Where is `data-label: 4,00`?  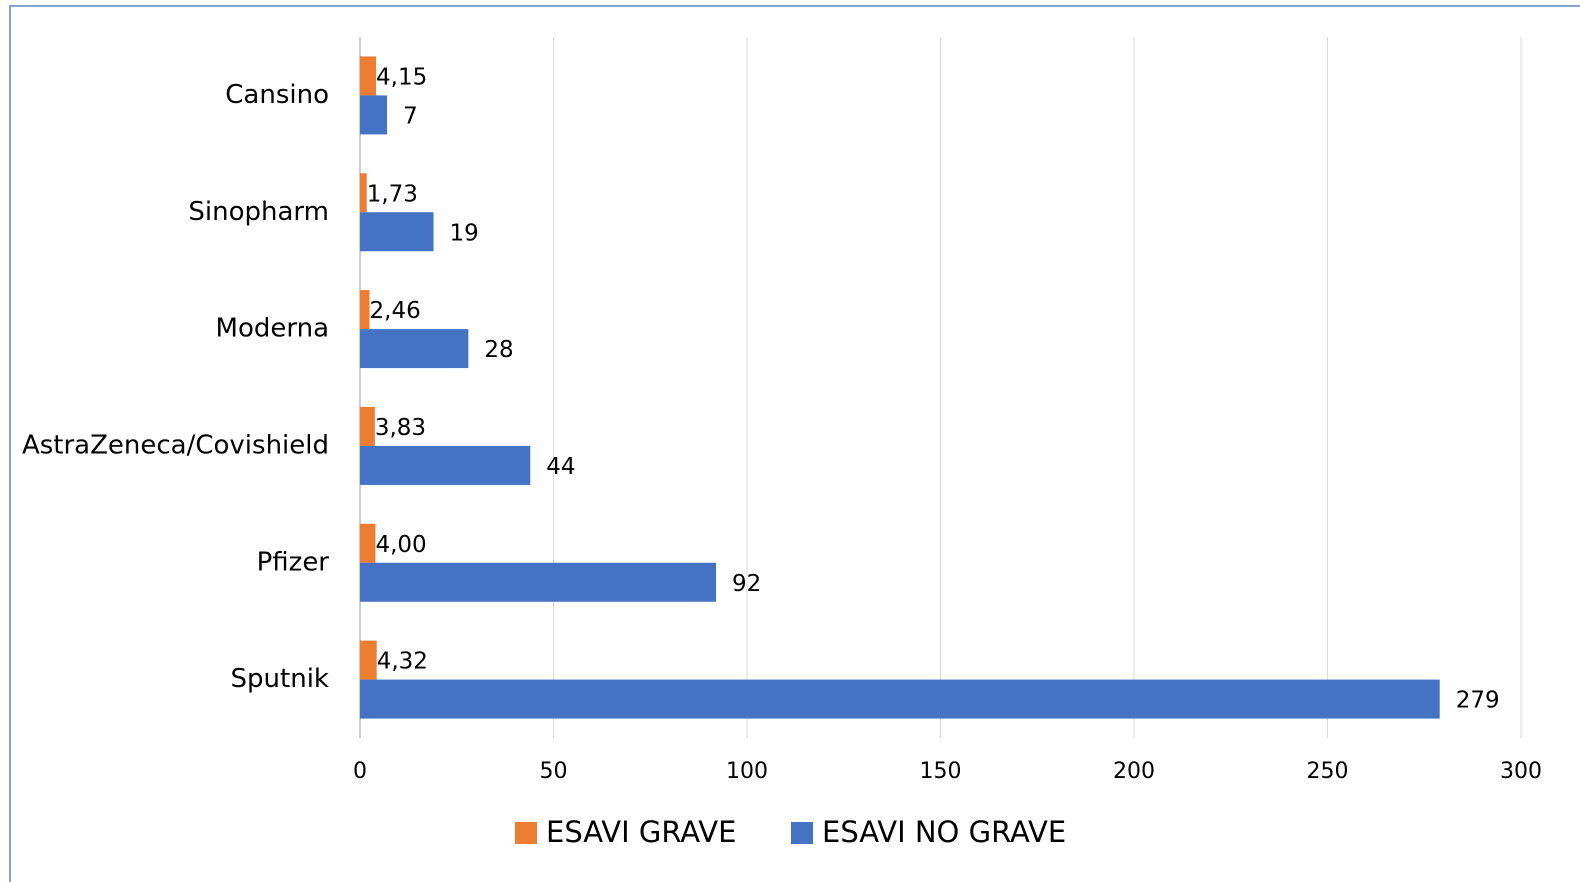 data-label: 4,00 is located at coordinates (400, 545).